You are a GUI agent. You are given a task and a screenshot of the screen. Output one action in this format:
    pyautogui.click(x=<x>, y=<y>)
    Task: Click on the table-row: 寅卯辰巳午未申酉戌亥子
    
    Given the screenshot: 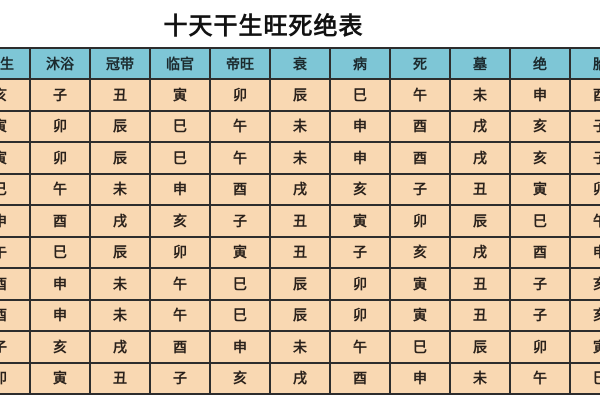 What is the action you would take?
    pyautogui.click(x=300, y=158)
    